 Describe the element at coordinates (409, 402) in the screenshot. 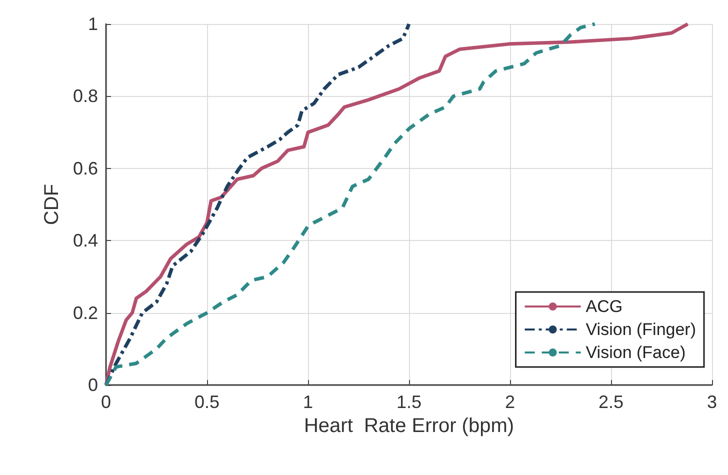

I see `x-tick-label: 1.5` at that location.